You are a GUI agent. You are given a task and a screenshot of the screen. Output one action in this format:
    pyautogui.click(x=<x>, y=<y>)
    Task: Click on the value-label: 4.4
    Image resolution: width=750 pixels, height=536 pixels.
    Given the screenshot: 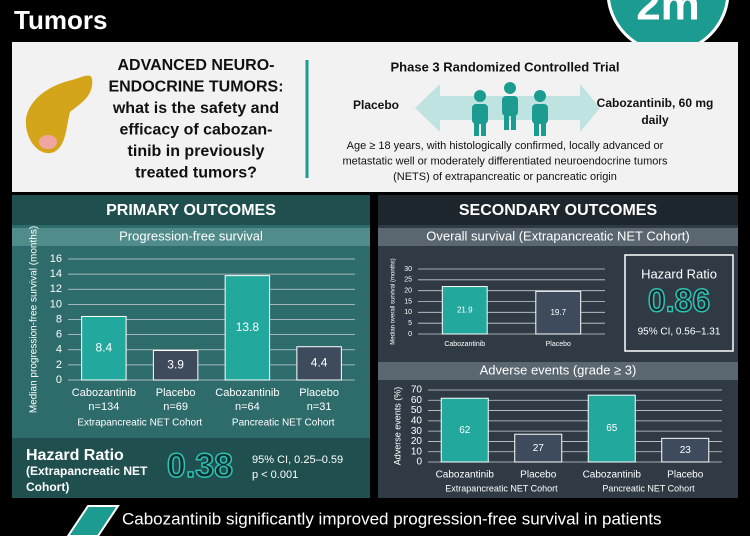 What is the action you would take?
    pyautogui.click(x=319, y=363)
    